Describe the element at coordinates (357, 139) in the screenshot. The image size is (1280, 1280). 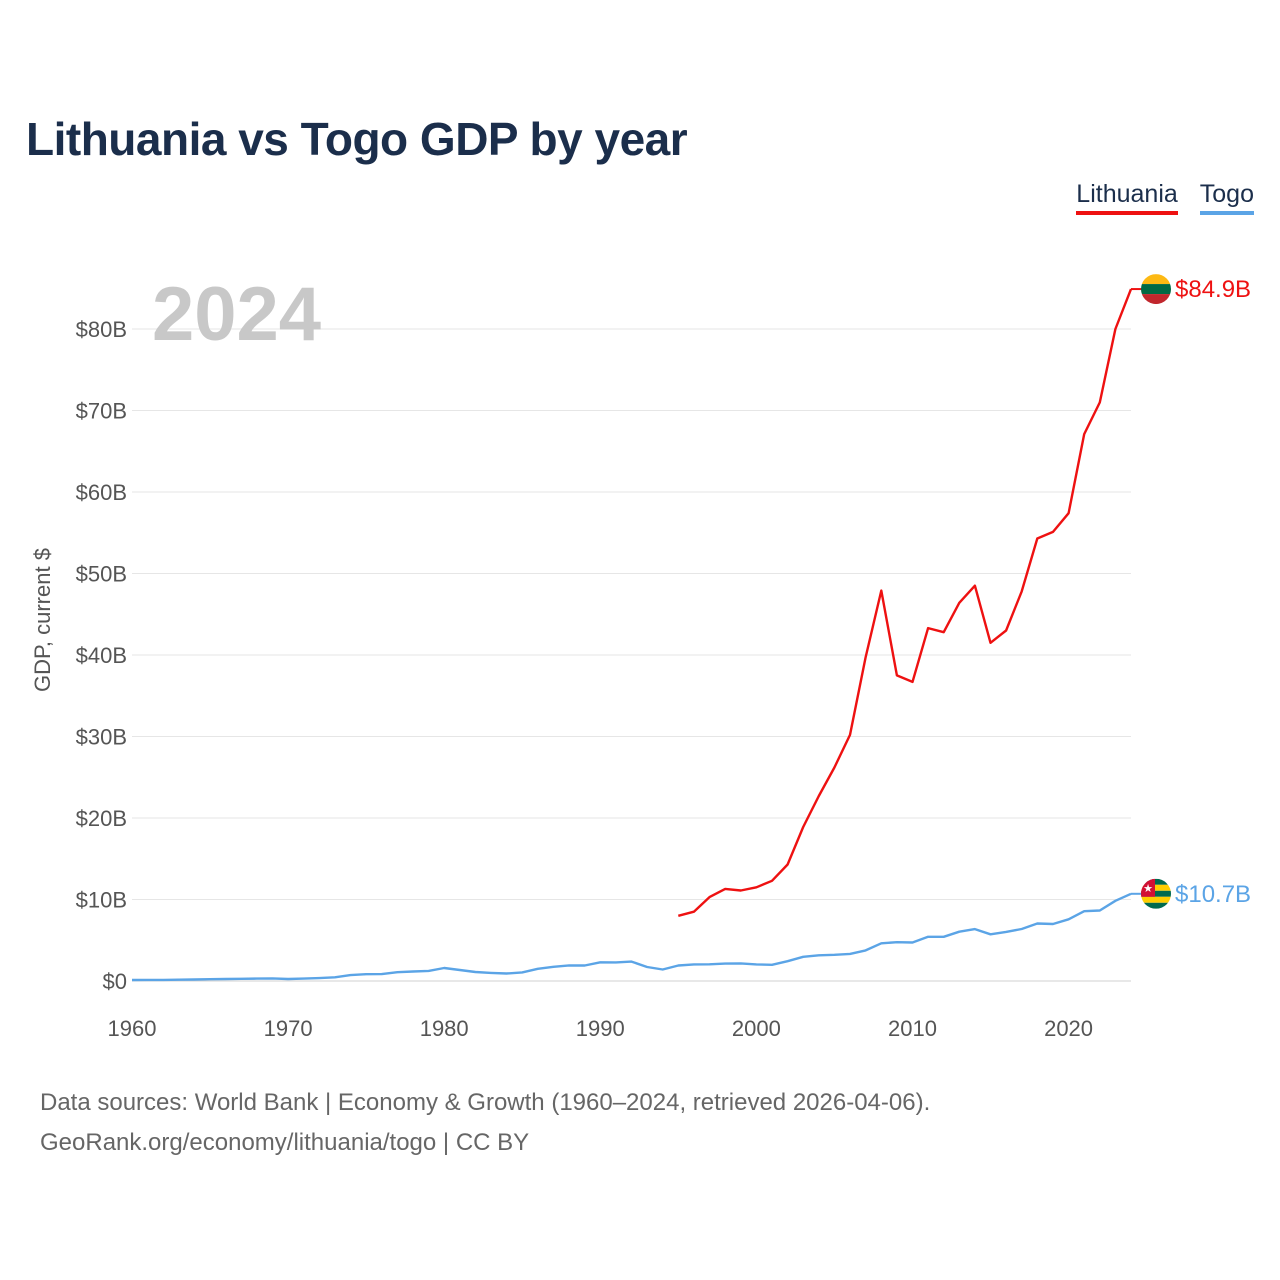
I see `chart-title: Lithuania vs Togo GDP by year` at that location.